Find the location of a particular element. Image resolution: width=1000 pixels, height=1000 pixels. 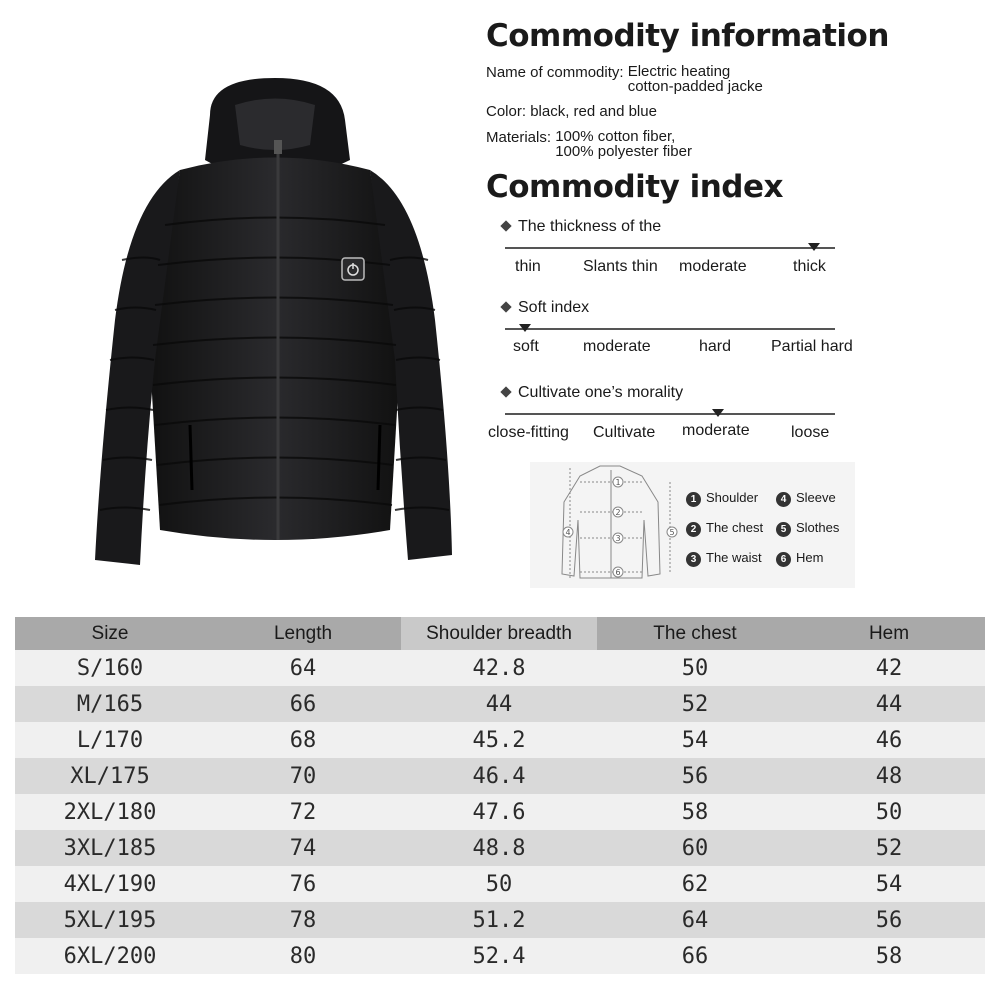

table-cell: M/165 is located at coordinates (110, 704).